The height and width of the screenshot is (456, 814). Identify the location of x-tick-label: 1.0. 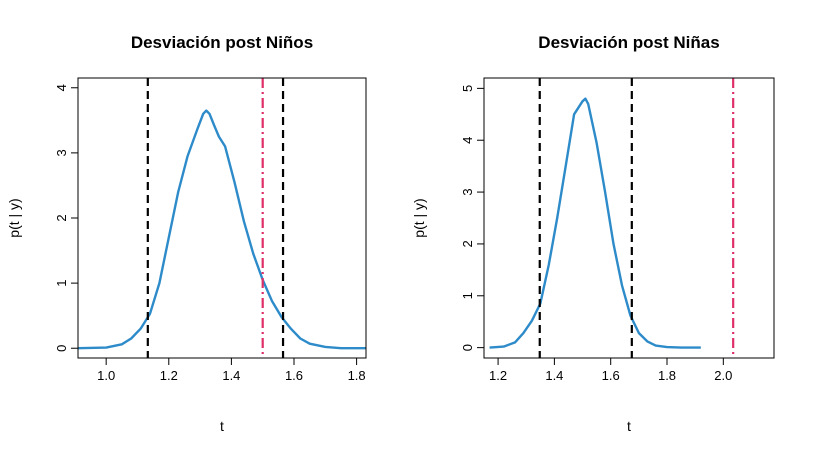
(106, 375).